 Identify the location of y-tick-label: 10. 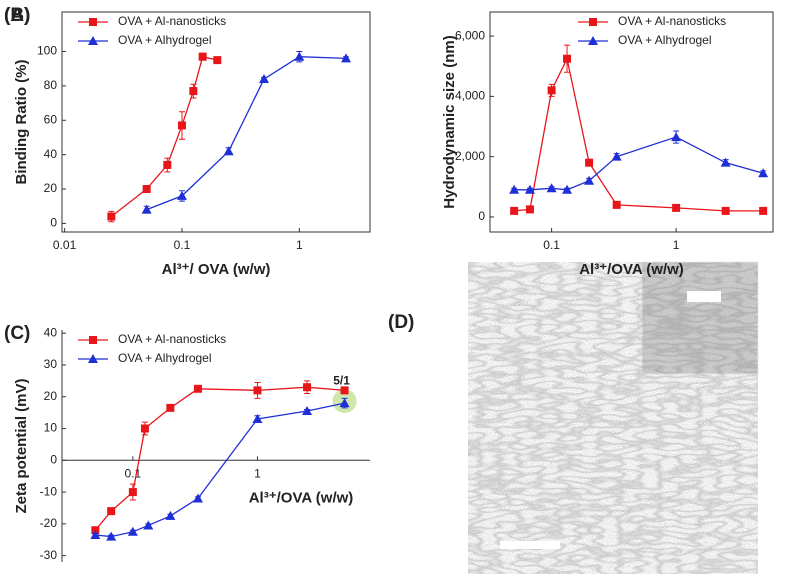
(51, 428).